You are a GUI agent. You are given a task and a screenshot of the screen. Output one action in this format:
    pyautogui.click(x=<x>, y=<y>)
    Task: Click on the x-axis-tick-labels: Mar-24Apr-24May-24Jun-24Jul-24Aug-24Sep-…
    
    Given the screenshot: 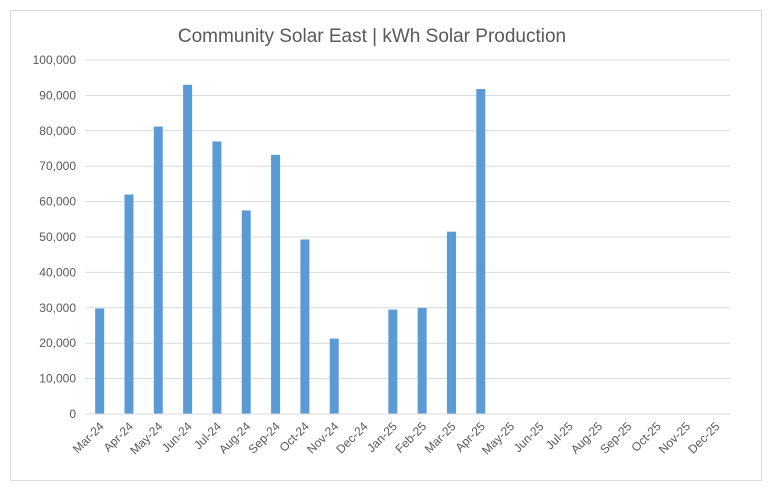 What is the action you would take?
    pyautogui.click(x=396, y=438)
    